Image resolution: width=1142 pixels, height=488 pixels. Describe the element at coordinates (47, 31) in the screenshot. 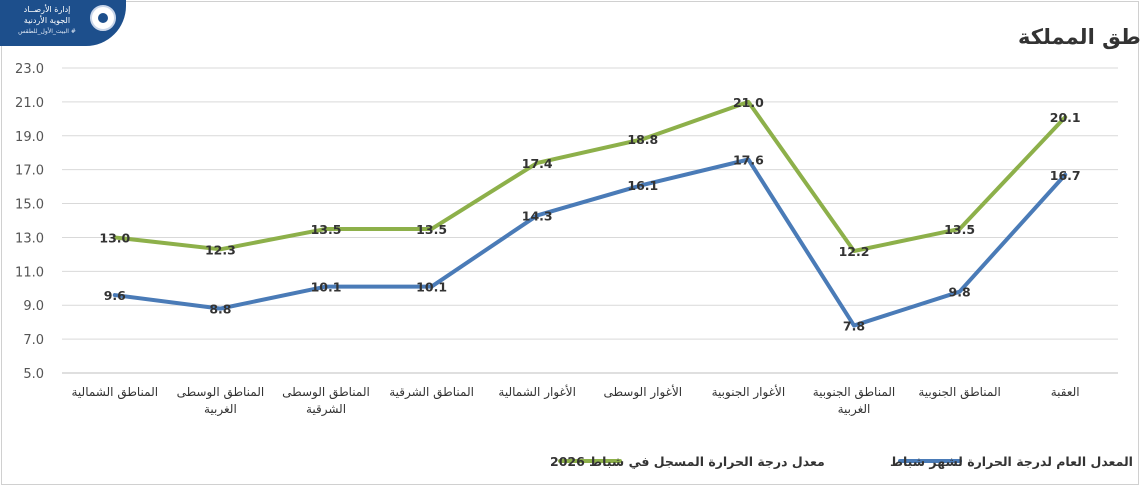

I see `logo-line-3: # البيت_الأول_للطقس` at that location.